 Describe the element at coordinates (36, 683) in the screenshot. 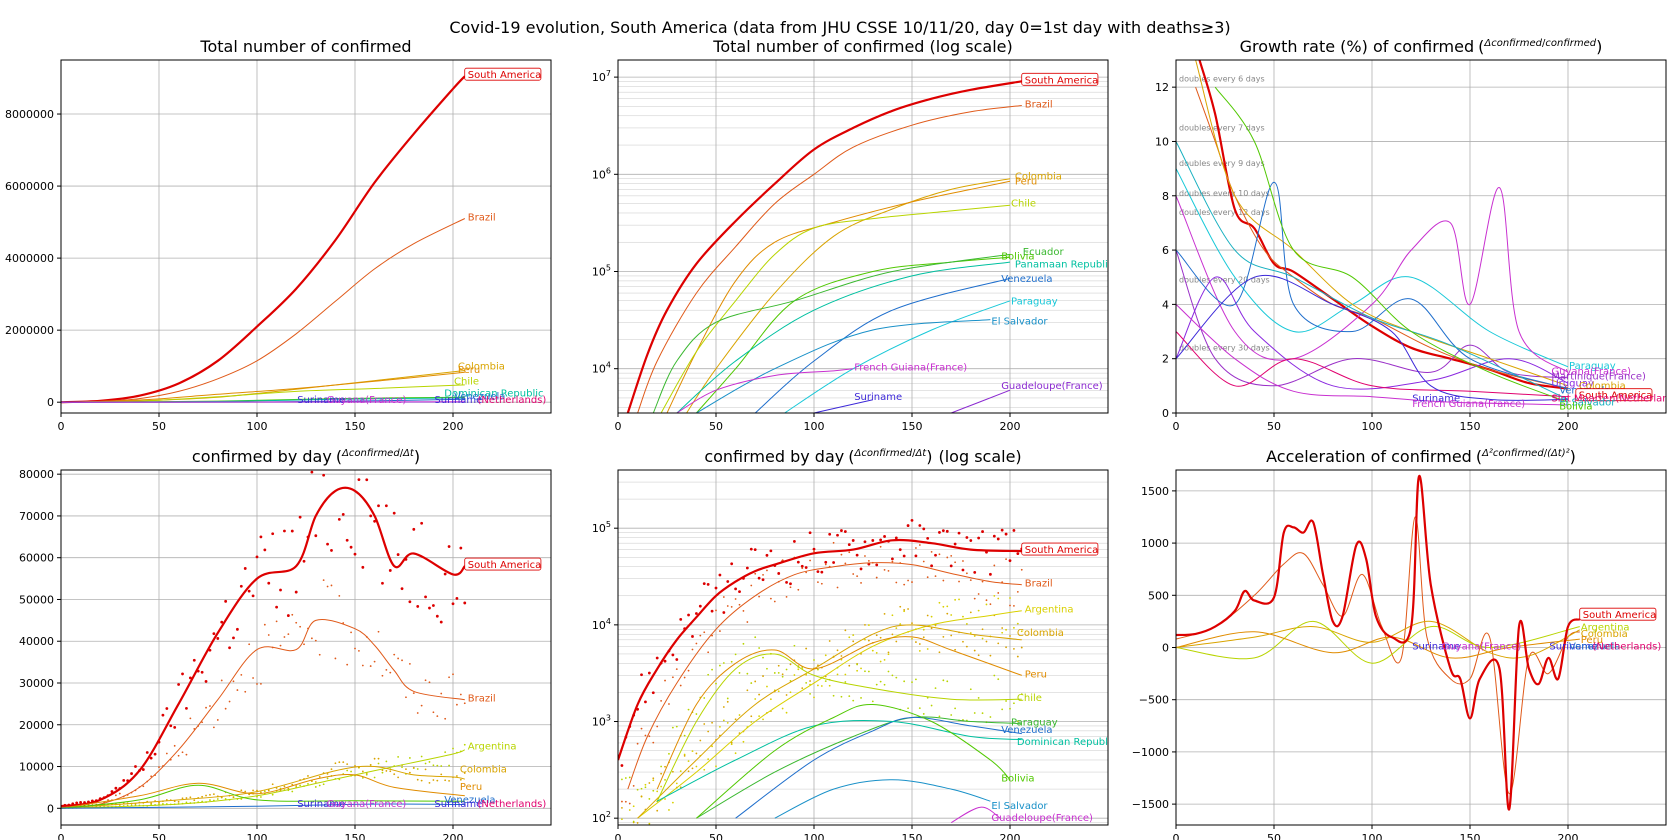

I see `y-tick-label: 30000` at that location.